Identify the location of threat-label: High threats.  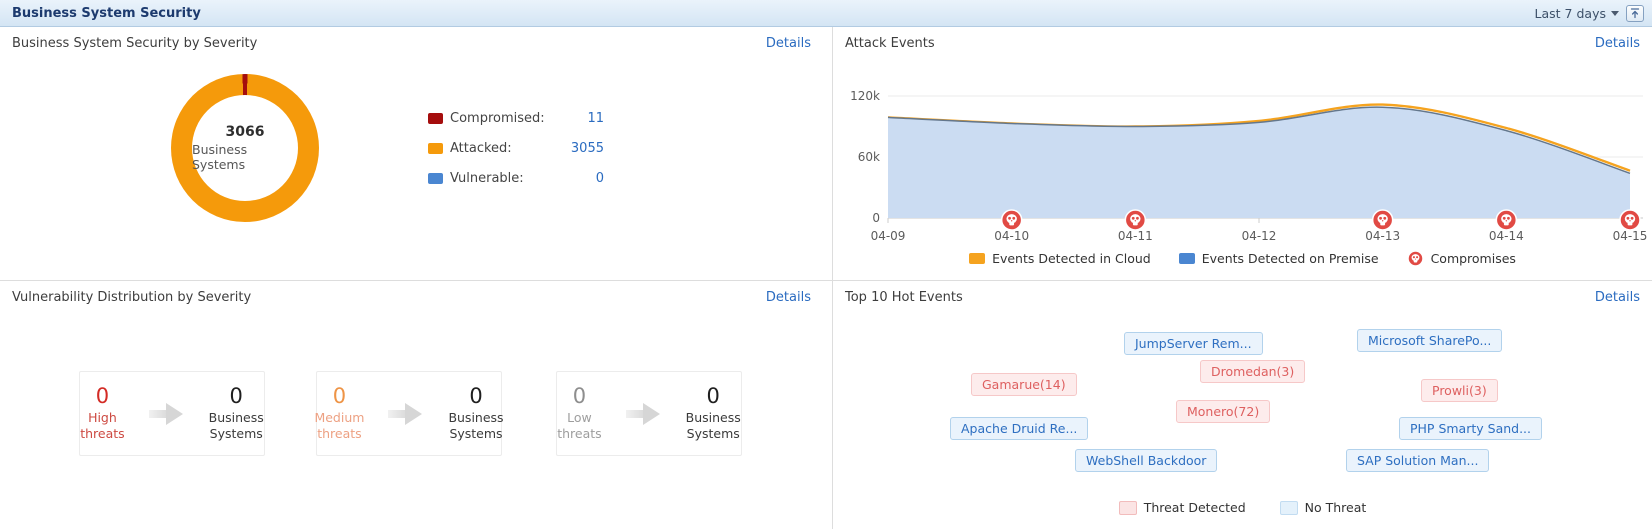
(102, 425).